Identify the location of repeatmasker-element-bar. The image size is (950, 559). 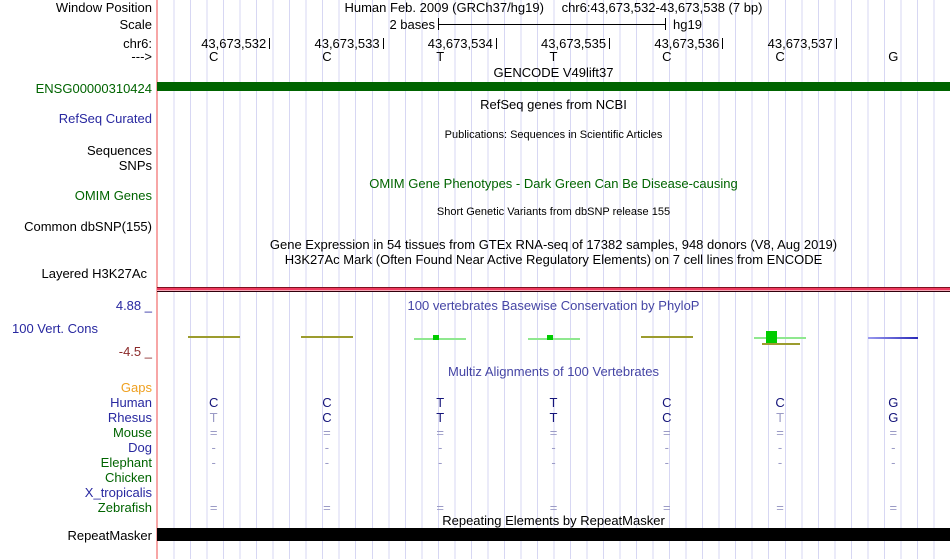
(553, 534).